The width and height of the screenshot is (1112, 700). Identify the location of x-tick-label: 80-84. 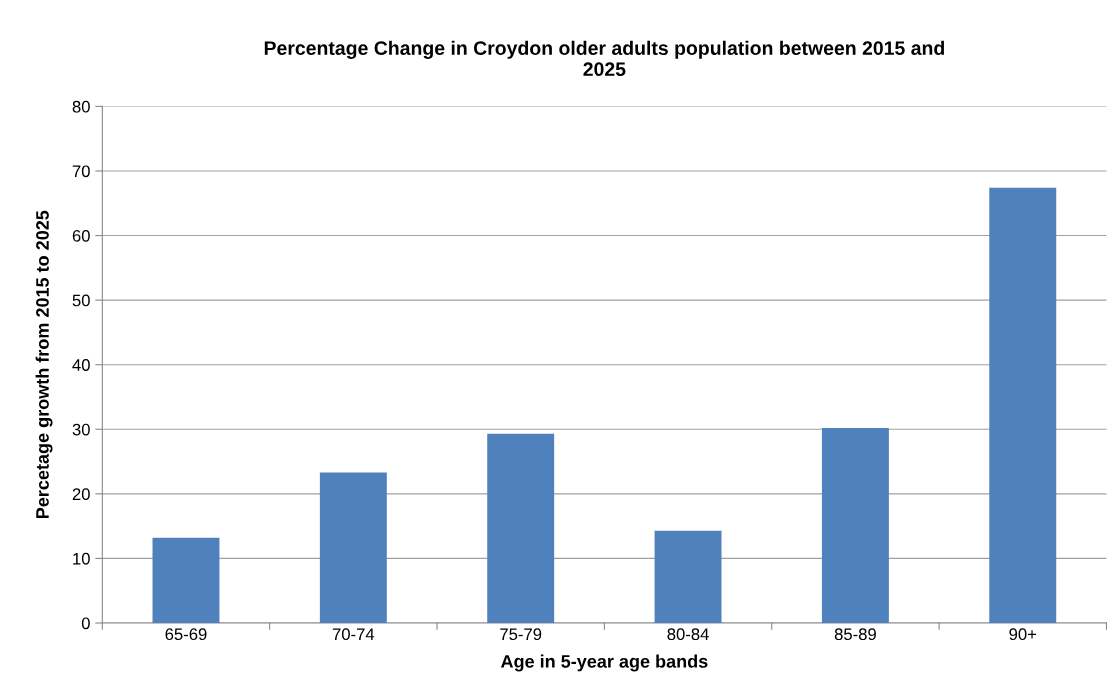
(688, 634).